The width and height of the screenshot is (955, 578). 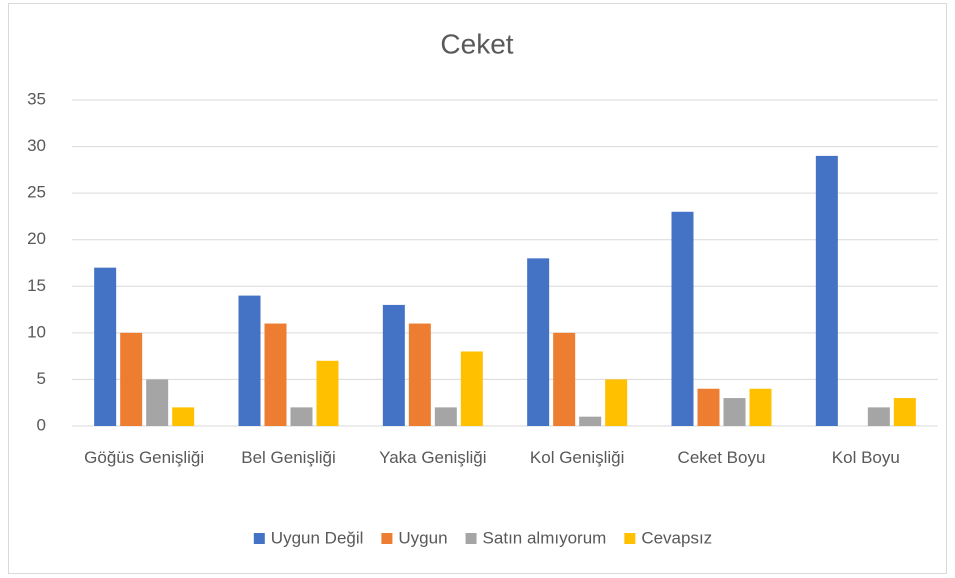 I want to click on legend-label: Uygun, so click(x=422, y=537).